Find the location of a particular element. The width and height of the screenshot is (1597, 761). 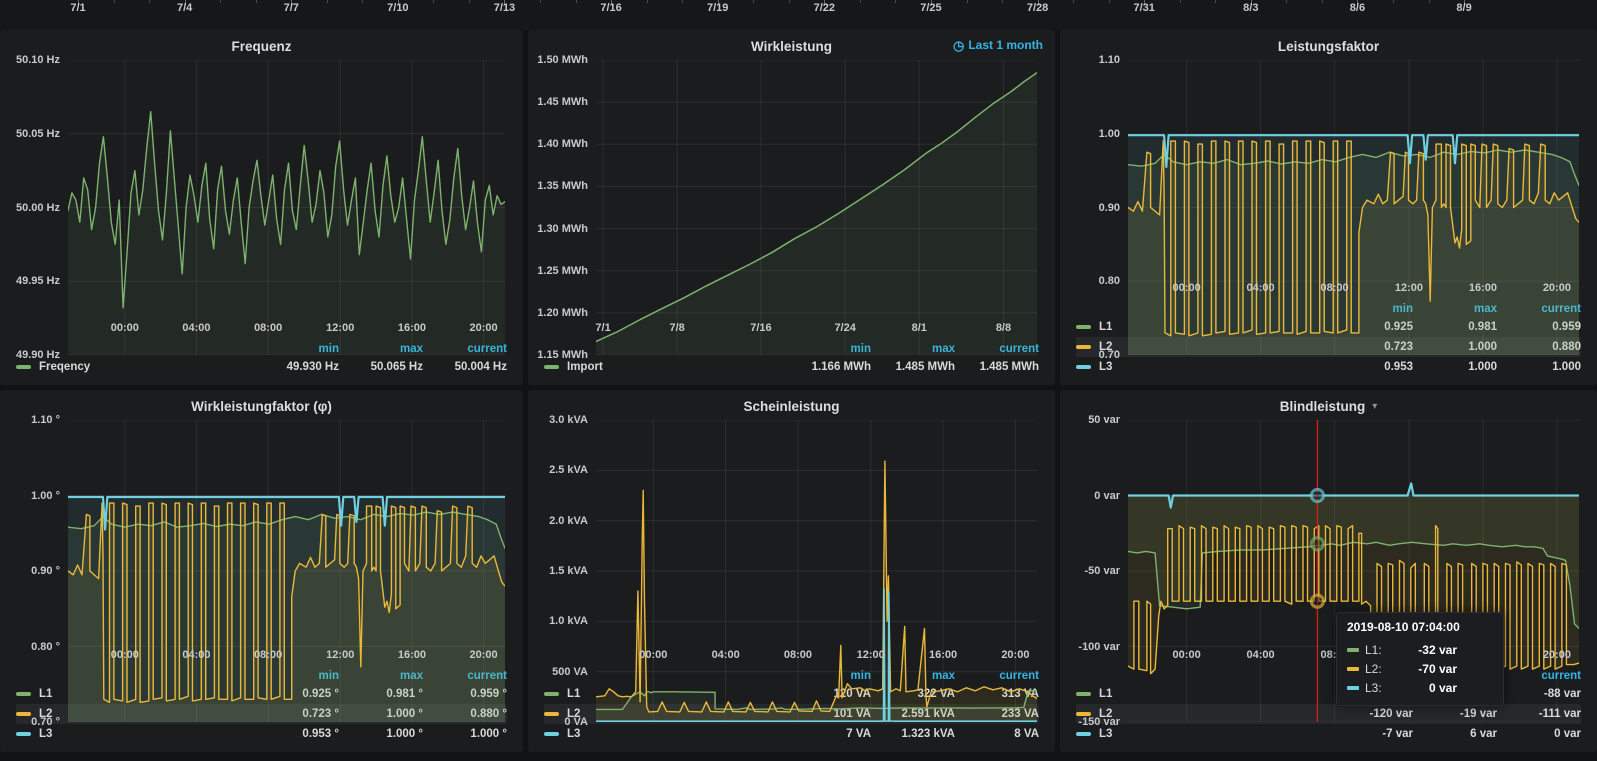

leistungsfaktor-plot is located at coordinates (1353, 207).